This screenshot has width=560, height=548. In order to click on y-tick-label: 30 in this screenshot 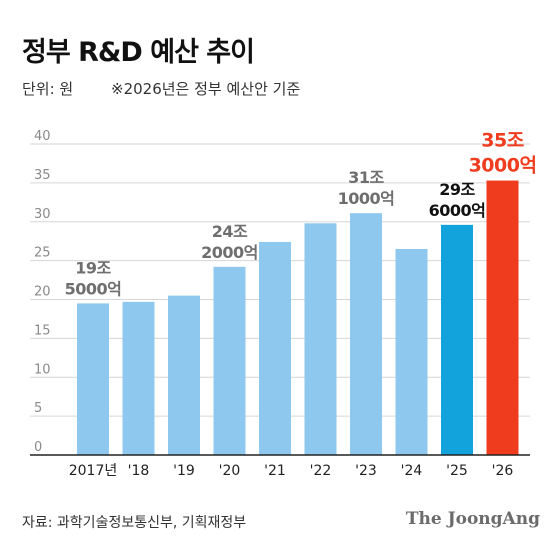, I will do `click(42, 214)`.